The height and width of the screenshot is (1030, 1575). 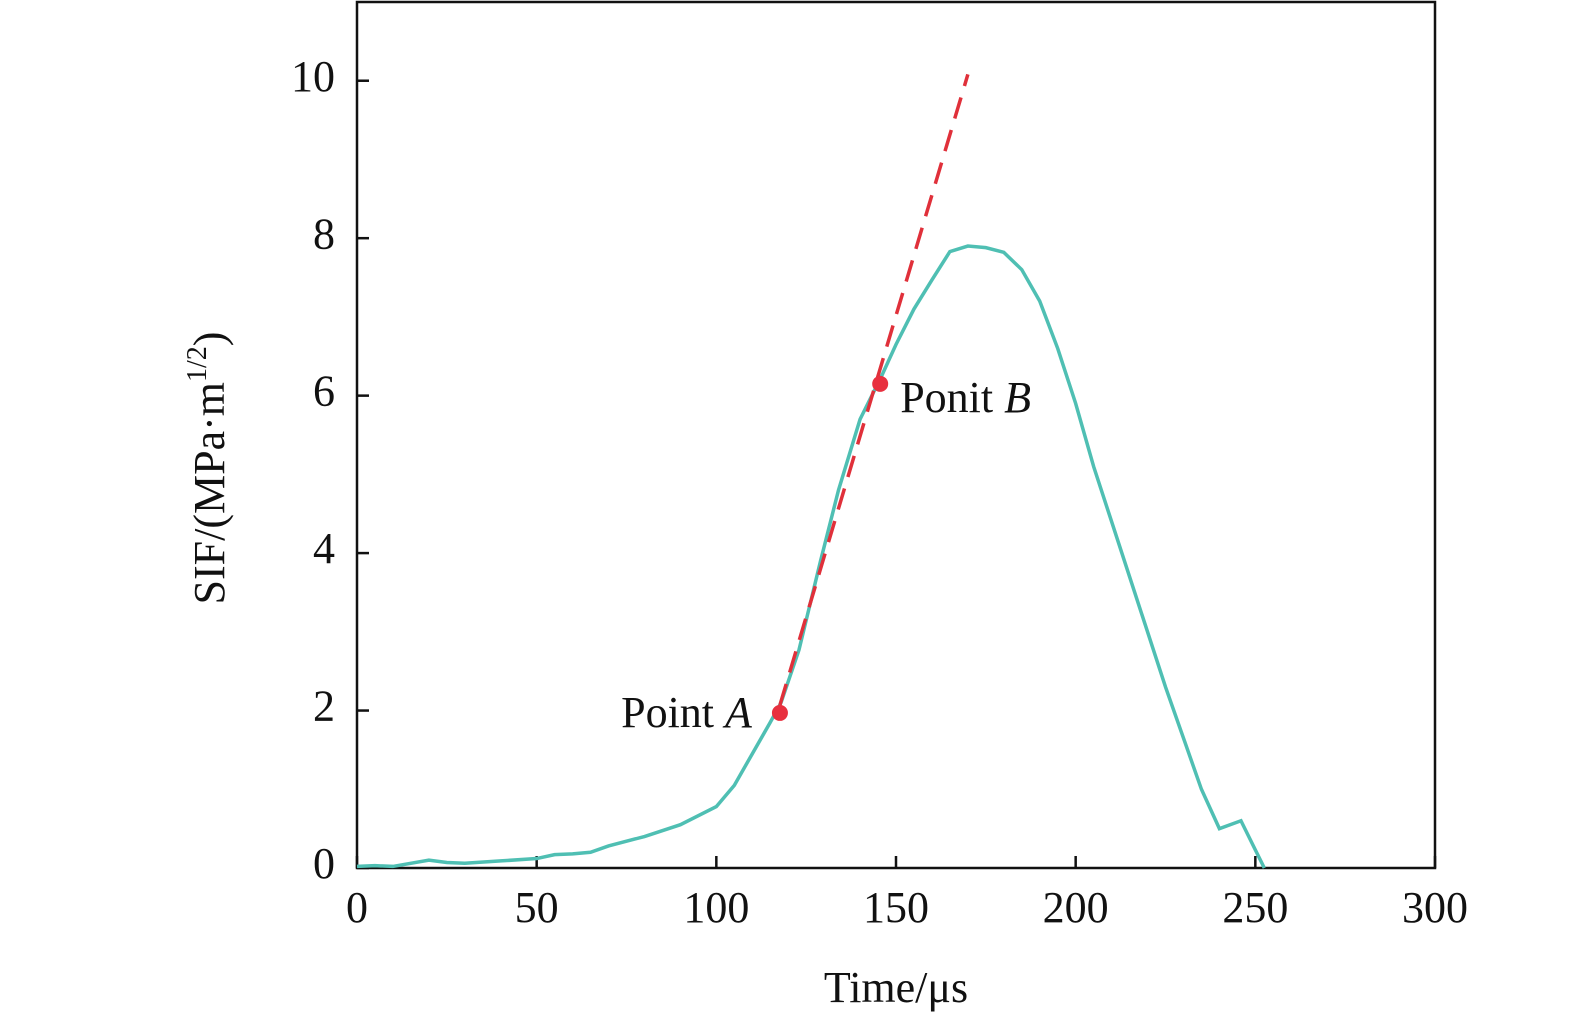 What do you see at coordinates (716, 907) in the screenshot?
I see `x-tick-label: 100` at bounding box center [716, 907].